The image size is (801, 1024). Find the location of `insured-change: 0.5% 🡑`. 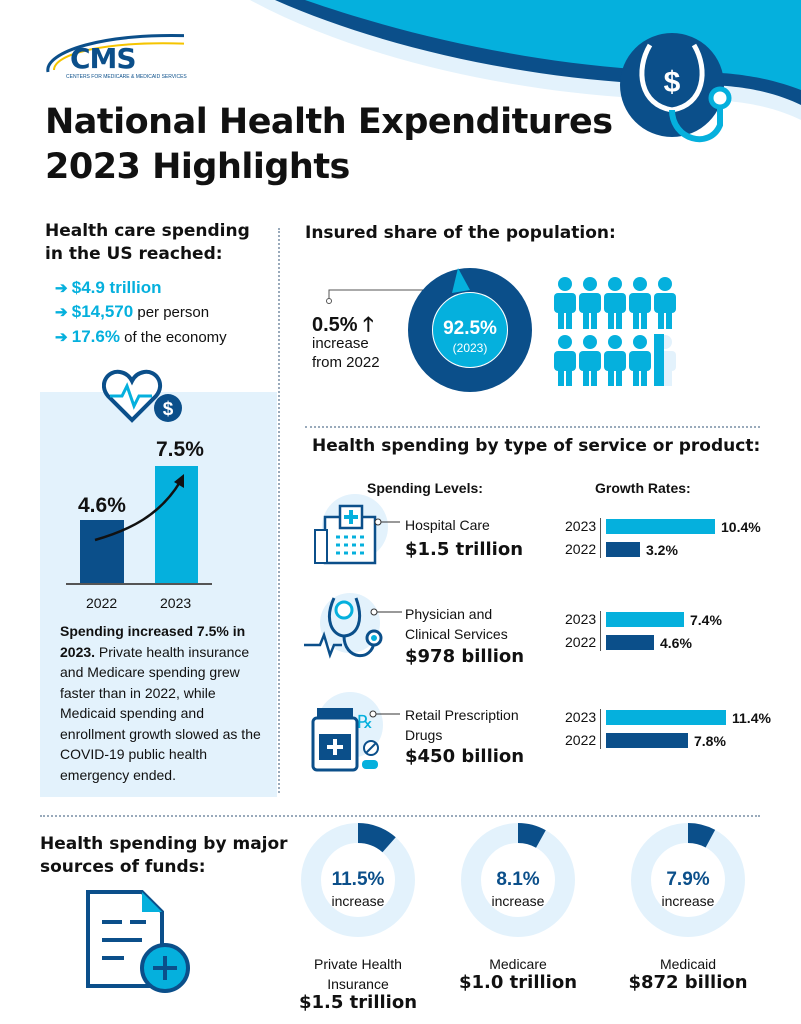

insured-change: 0.5% 🡑 is located at coordinates (343, 325).